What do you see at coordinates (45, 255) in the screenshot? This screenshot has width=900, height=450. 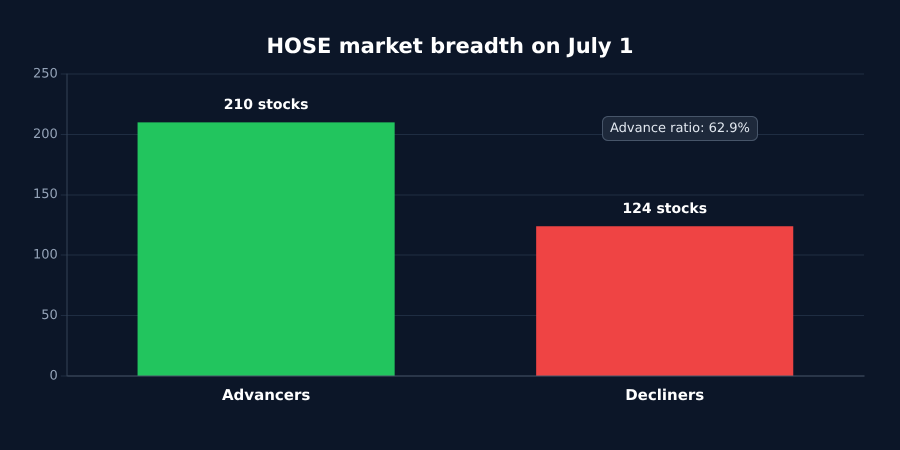 I see `y-tick-label: 100` at bounding box center [45, 255].